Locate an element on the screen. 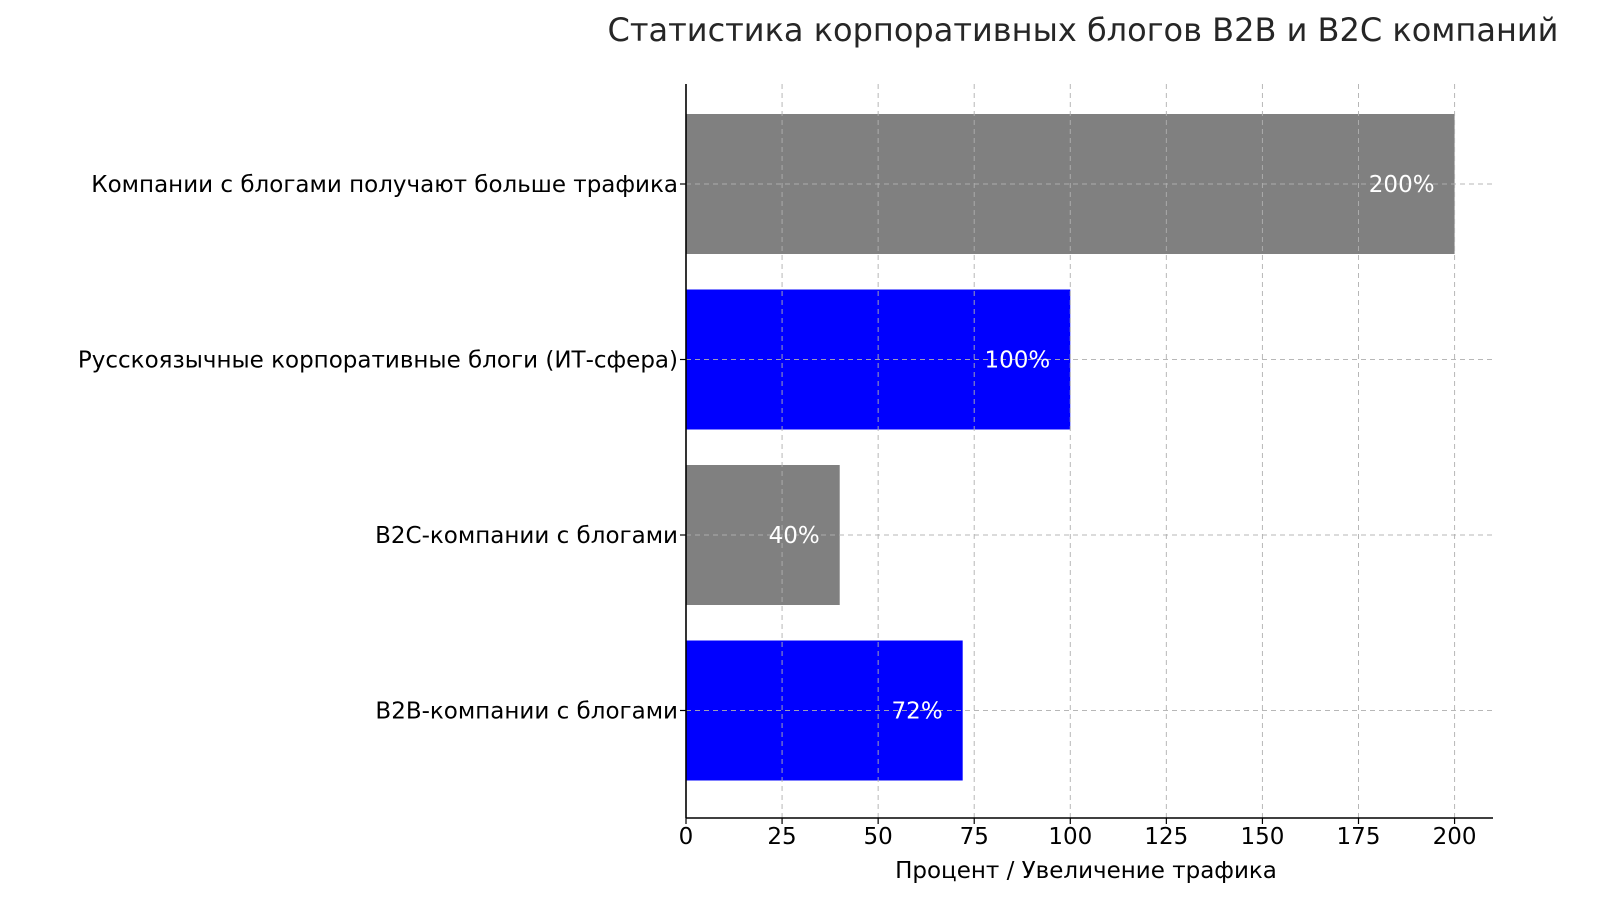 The image size is (1600, 899). x-axis-ticks: 0 25 50 75 100 125 150 175 200 is located at coordinates (1078, 834).